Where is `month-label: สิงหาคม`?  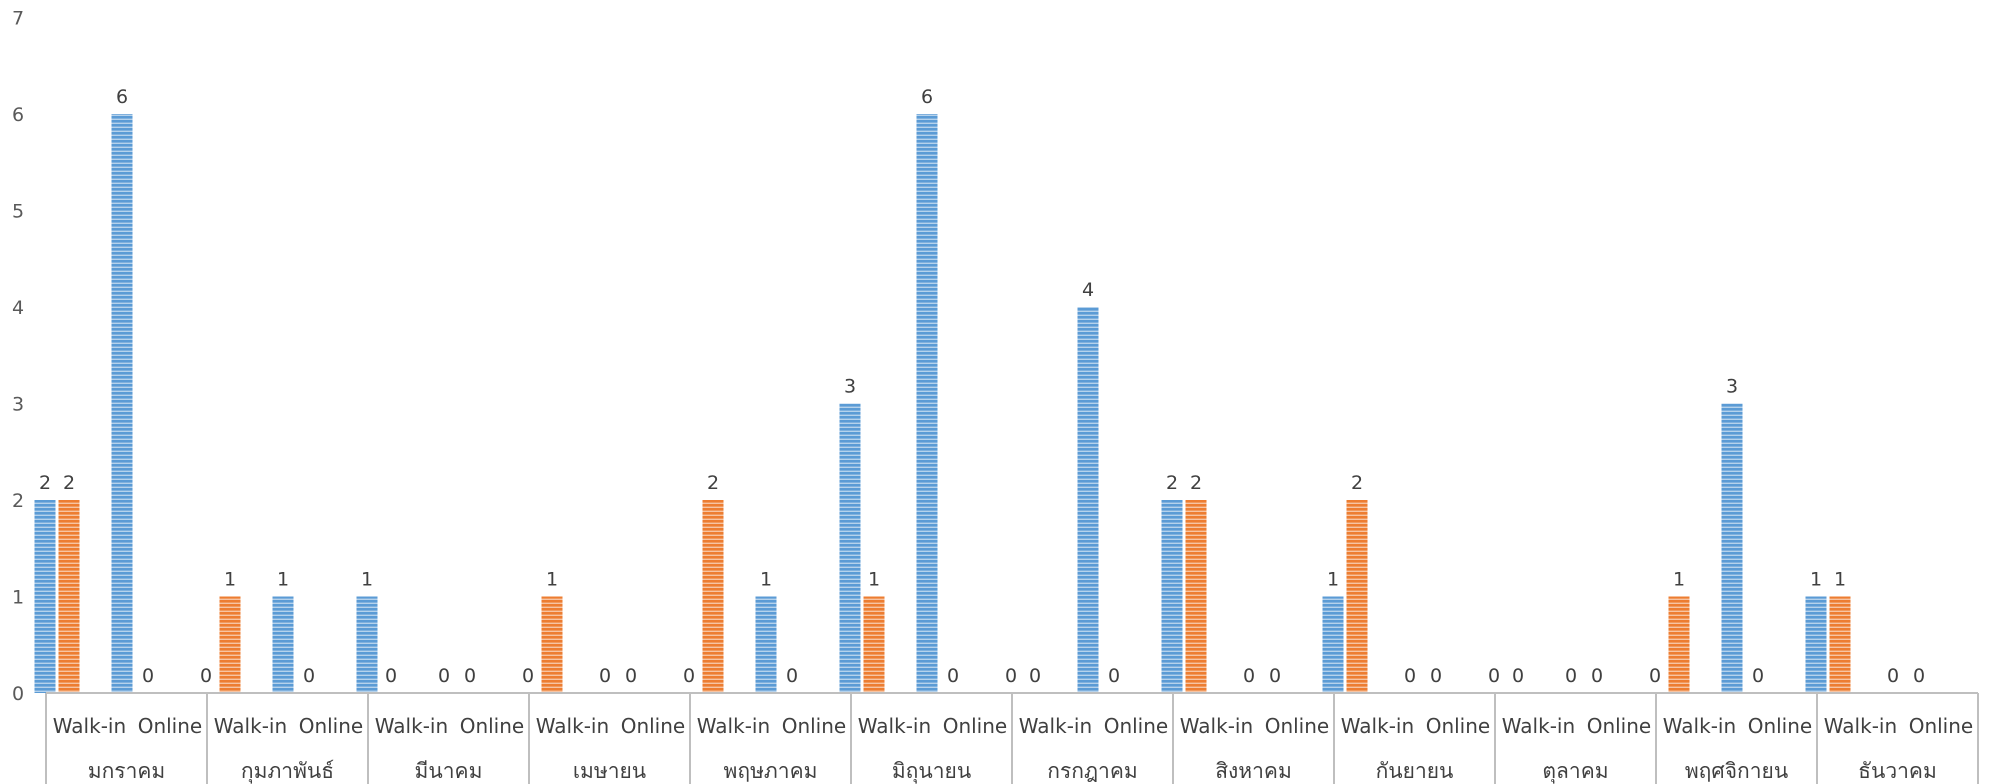 month-label: สิงหาคม is located at coordinates (1253, 771).